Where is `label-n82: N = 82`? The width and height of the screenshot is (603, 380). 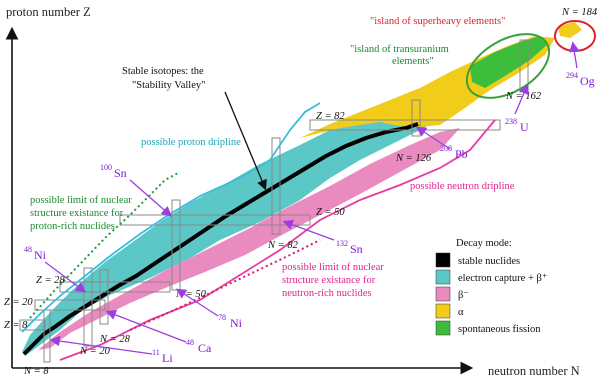 label-n82: N = 82 is located at coordinates (283, 245).